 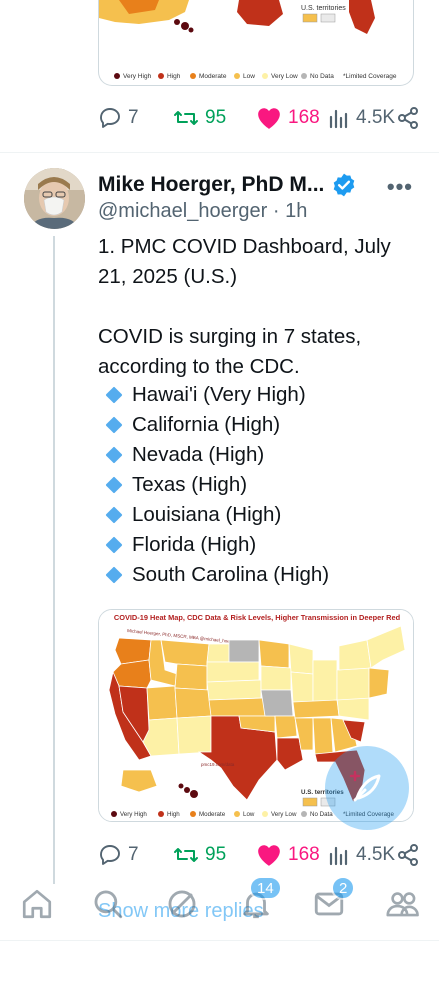 What do you see at coordinates (323, 8) in the screenshot?
I see `prev-territories-label: U.S. territories` at bounding box center [323, 8].